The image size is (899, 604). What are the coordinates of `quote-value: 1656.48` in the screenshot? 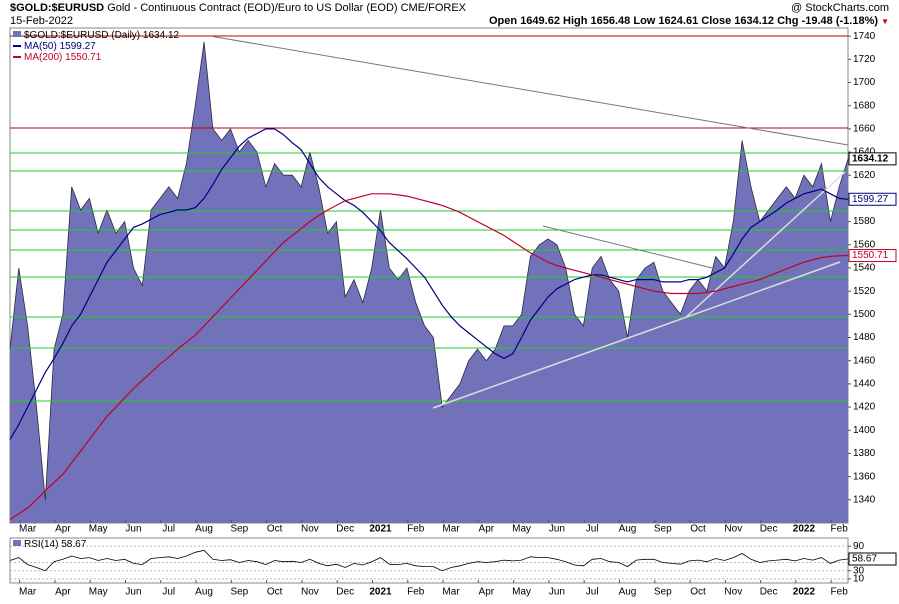 It's located at (610, 21).